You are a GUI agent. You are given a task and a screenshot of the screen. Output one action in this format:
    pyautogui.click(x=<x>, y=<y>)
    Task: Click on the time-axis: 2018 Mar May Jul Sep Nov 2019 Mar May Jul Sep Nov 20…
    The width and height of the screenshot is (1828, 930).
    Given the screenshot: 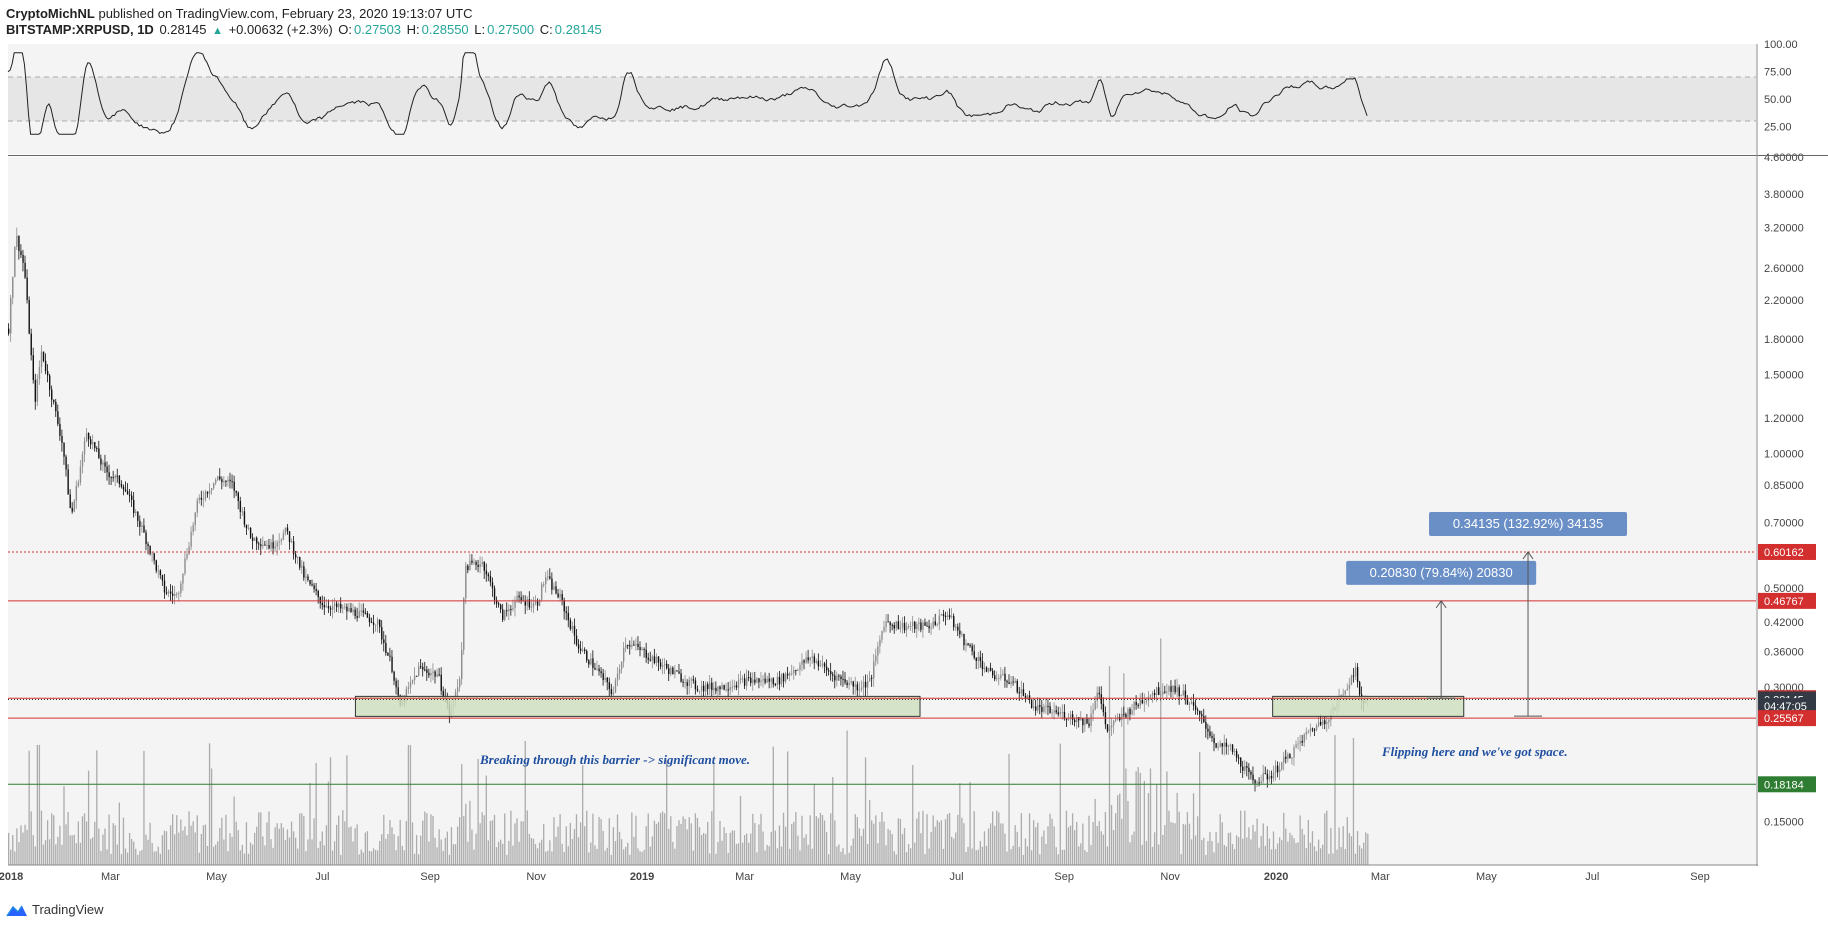 What is the action you would take?
    pyautogui.click(x=855, y=877)
    